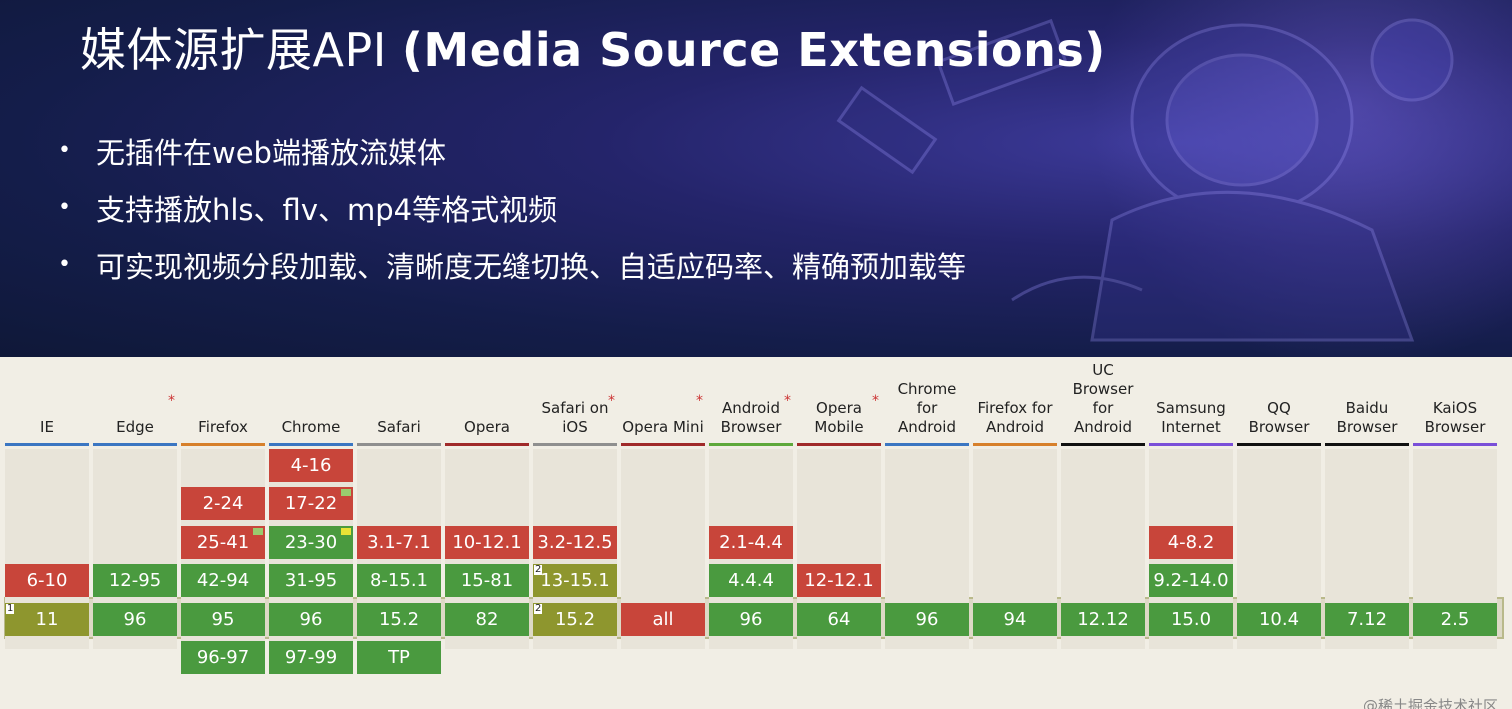 The height and width of the screenshot is (709, 1512). I want to click on version-label: 11, so click(47, 619).